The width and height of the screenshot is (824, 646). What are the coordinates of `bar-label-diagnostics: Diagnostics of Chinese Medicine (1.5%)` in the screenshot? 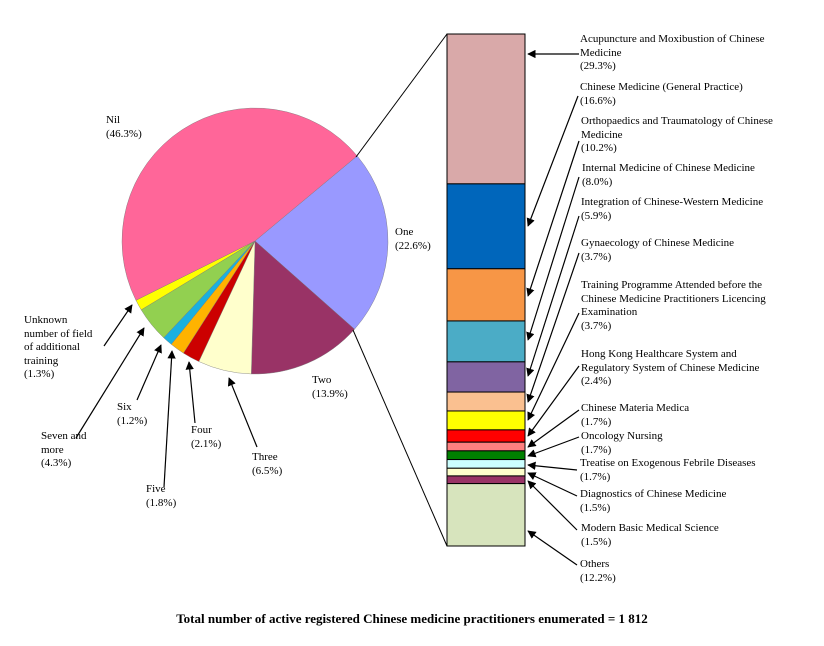 It's located at (653, 501).